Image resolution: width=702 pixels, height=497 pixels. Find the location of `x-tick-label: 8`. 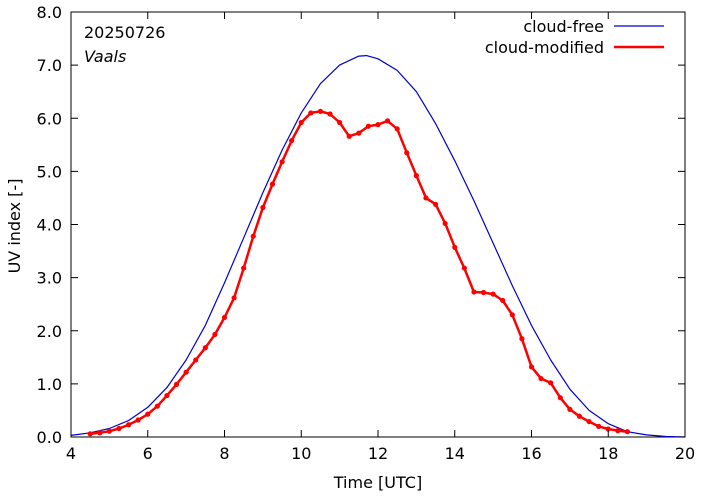

x-tick-label: 8 is located at coordinates (224, 453).